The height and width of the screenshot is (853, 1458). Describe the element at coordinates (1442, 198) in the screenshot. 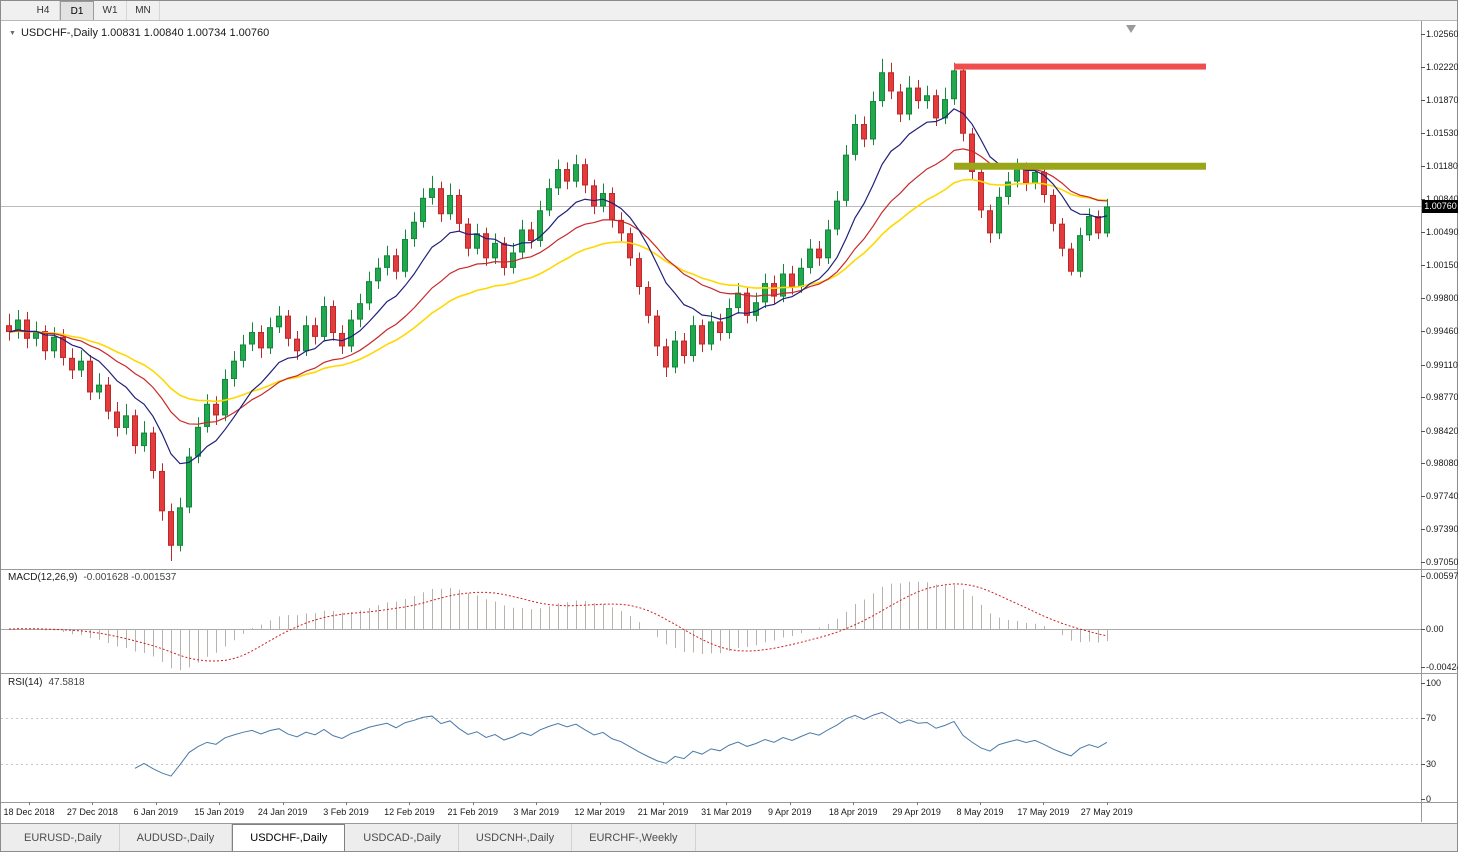

I see `price-scale-label: 1.00840` at that location.